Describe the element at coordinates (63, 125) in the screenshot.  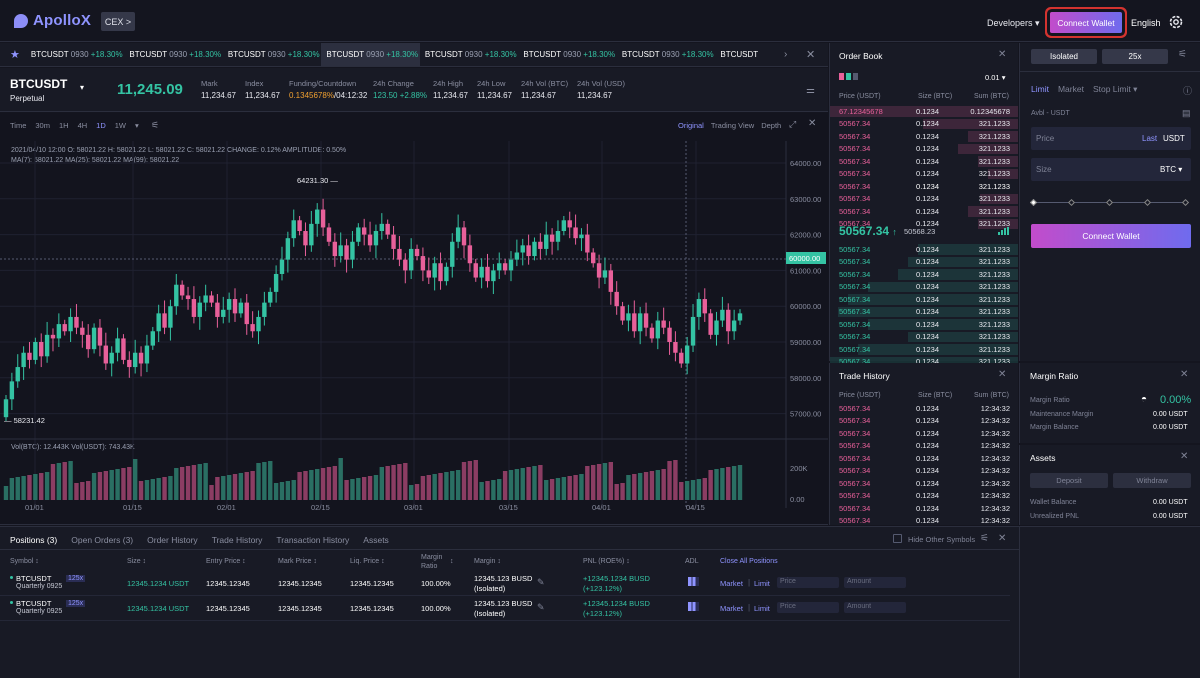
I see `interval-1h: 1H` at that location.